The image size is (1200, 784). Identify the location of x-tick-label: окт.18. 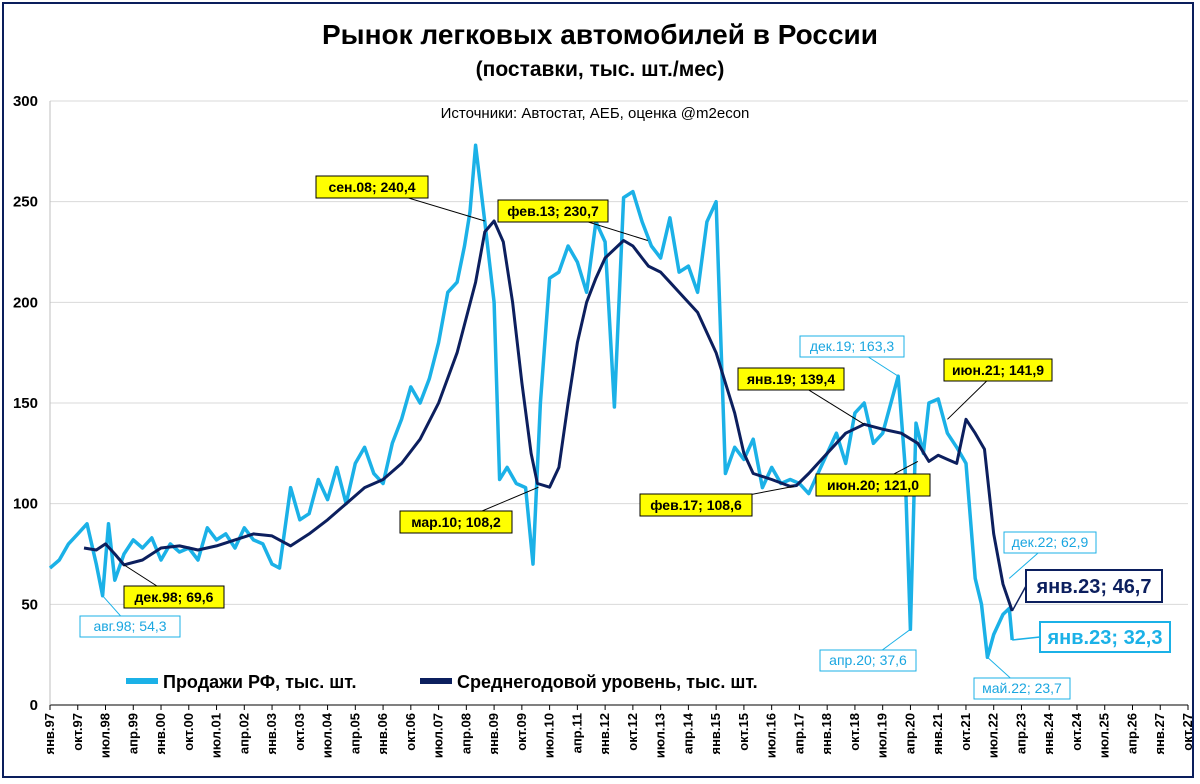
(854, 732).